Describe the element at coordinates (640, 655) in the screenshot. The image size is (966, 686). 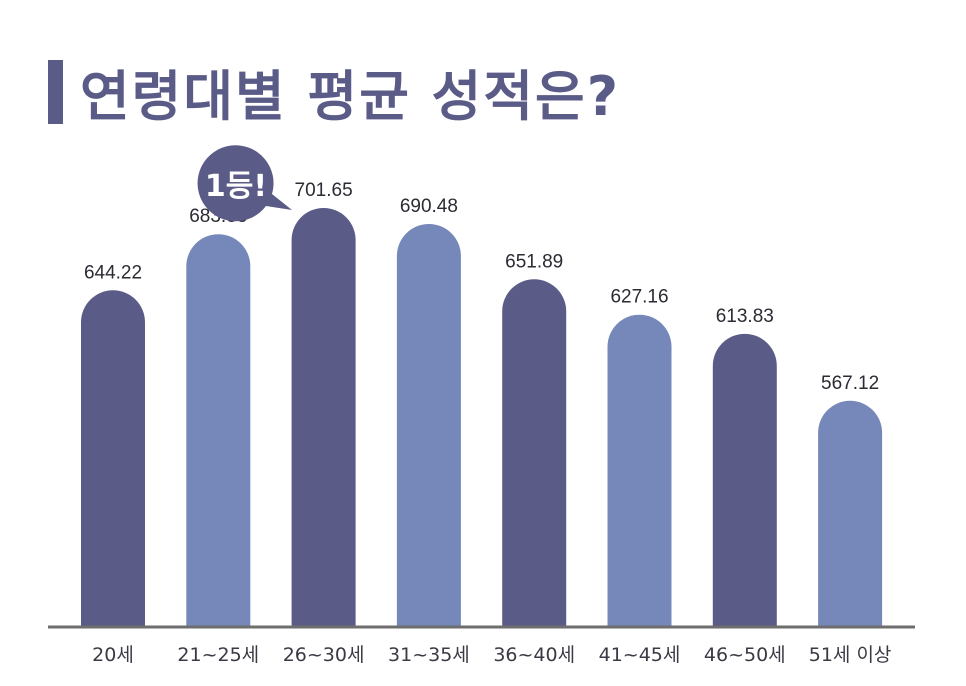
I see `category-label-6: 41~45세` at that location.